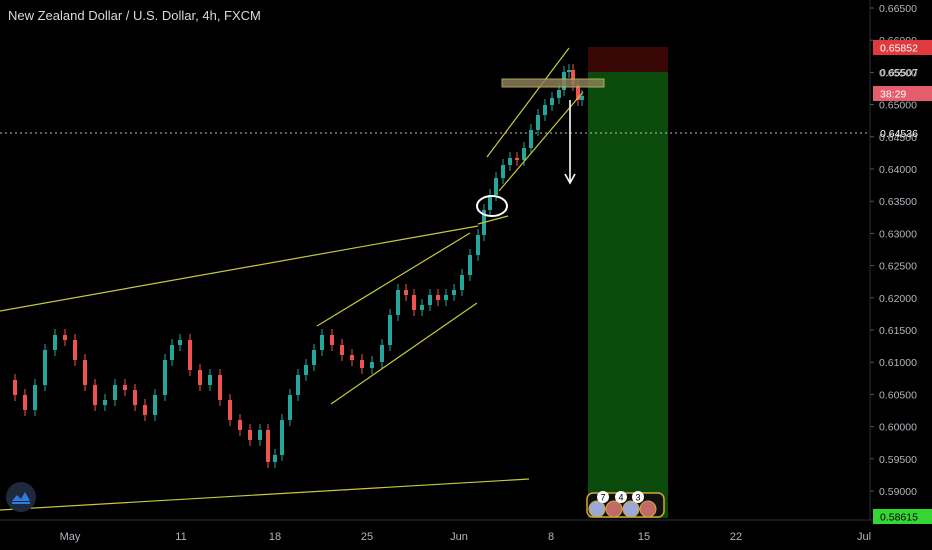 The image size is (932, 550). I want to click on time-label: May, so click(70, 537).